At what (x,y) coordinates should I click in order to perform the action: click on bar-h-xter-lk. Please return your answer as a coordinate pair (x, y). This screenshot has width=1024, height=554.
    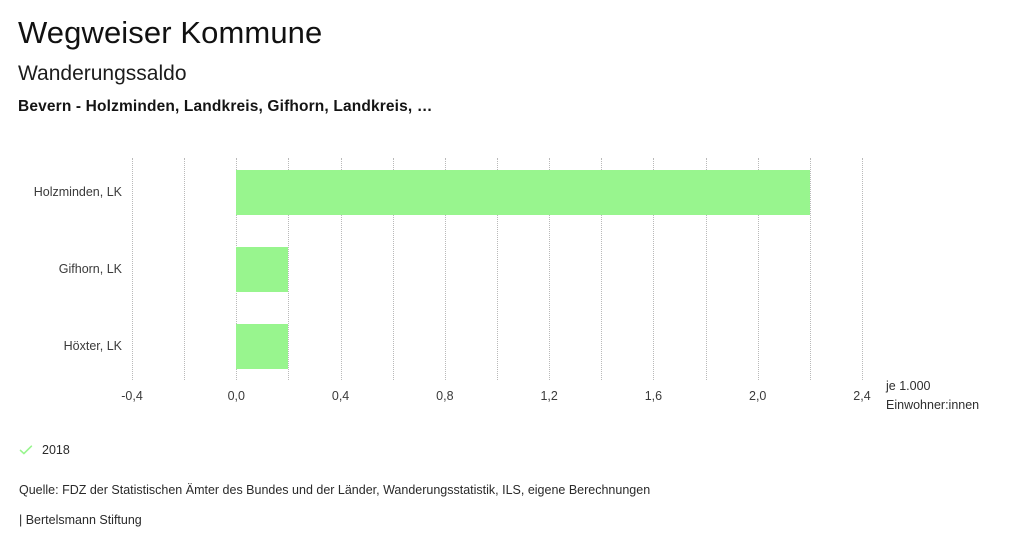
    Looking at the image, I should click on (262, 346).